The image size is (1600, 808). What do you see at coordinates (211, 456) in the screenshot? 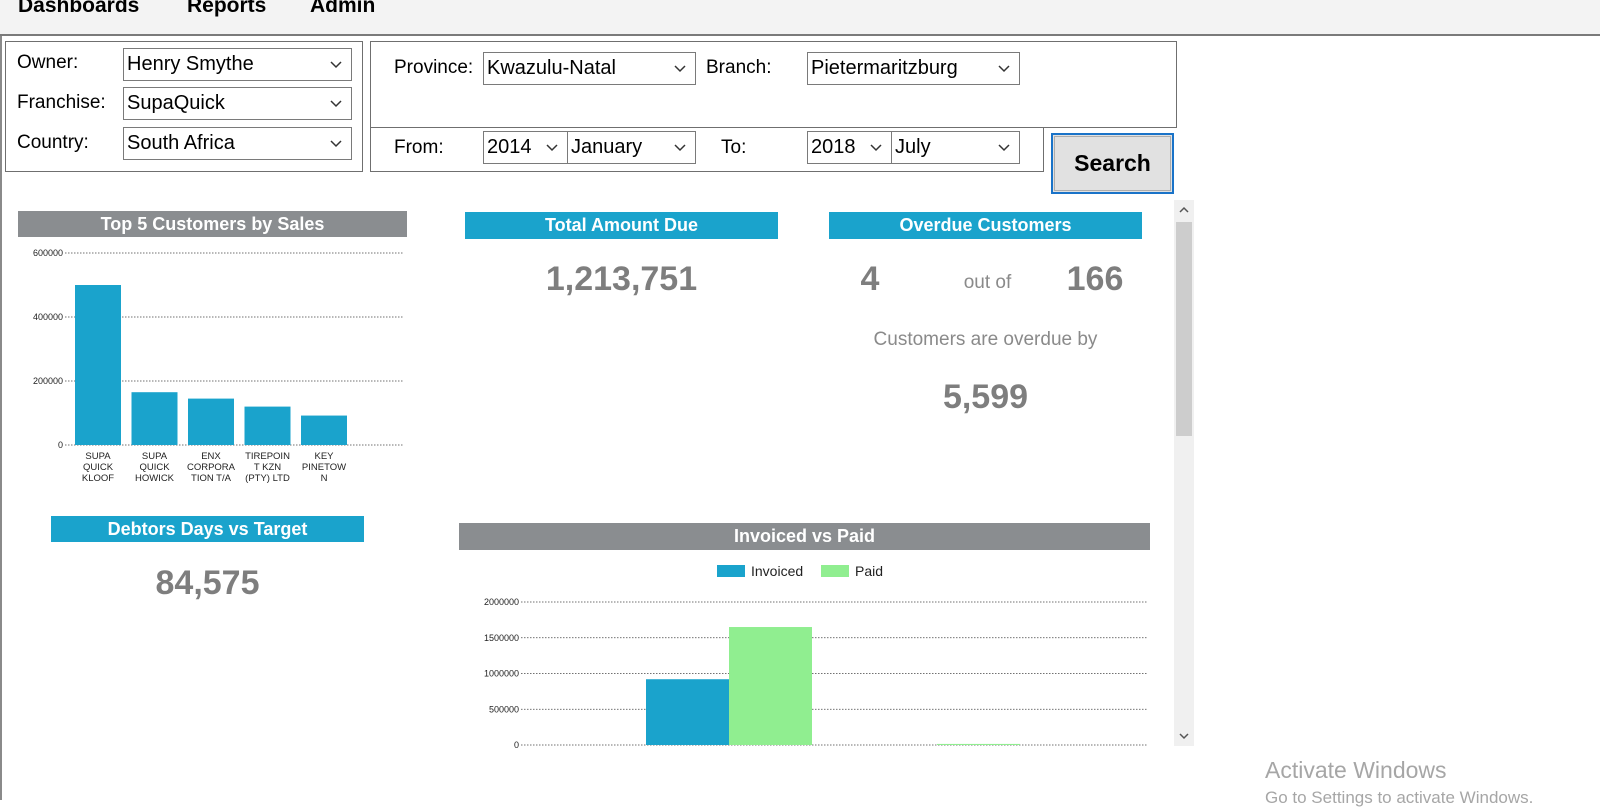
I see `x-tick-label: ENX` at bounding box center [211, 456].